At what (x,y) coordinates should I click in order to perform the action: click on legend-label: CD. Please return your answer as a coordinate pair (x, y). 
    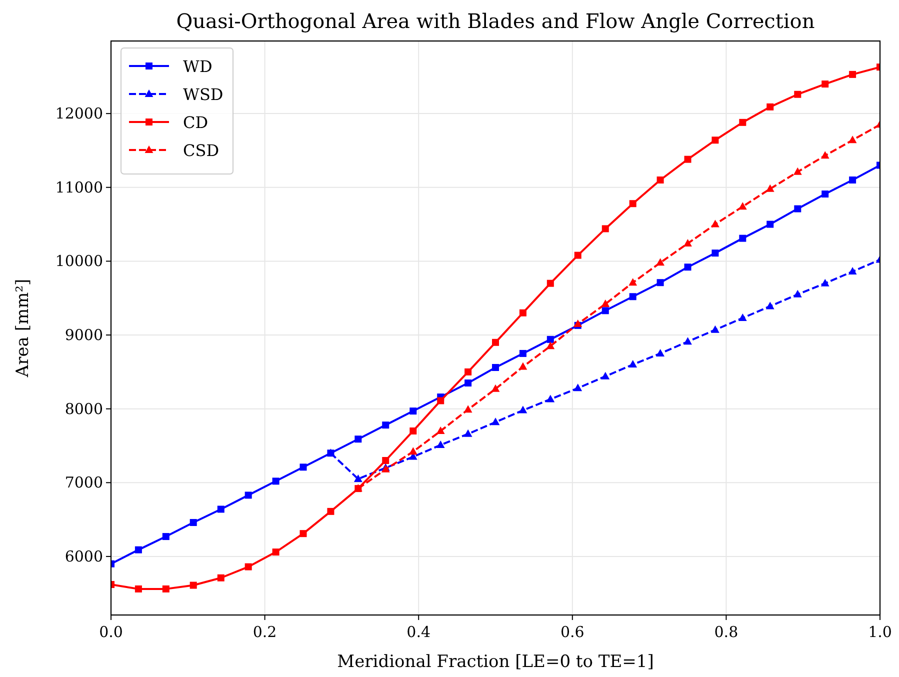
    Looking at the image, I should click on (195, 122).